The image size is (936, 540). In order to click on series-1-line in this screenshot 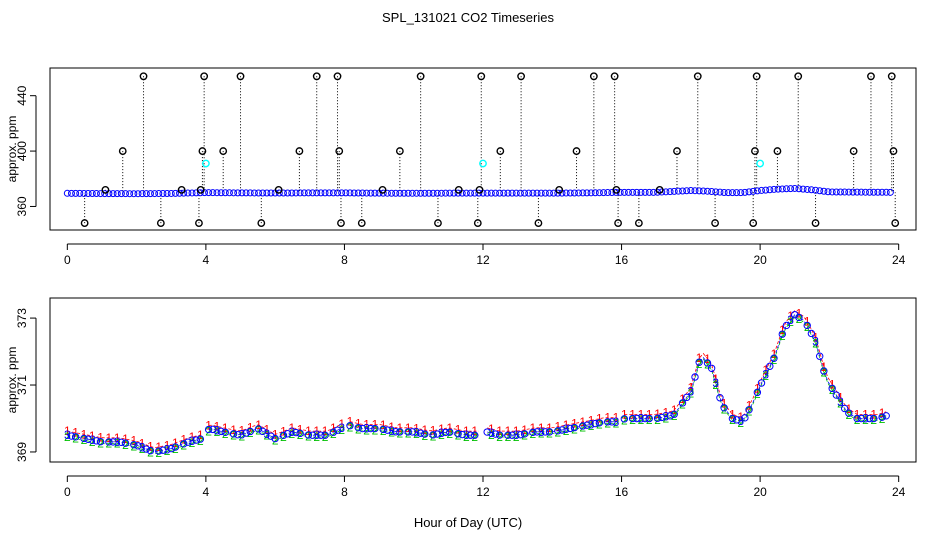, I will do `click(551, 424)`.